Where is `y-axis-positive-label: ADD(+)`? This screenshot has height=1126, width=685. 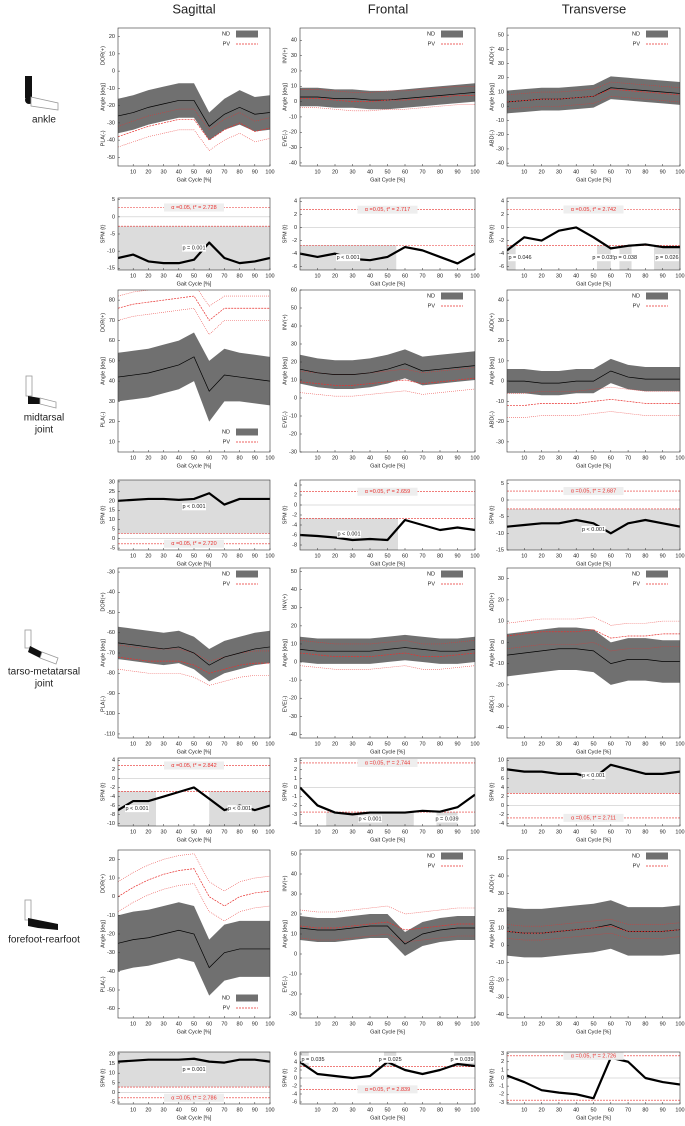
y-axis-positive-label: ADD(+) is located at coordinates (492, 55).